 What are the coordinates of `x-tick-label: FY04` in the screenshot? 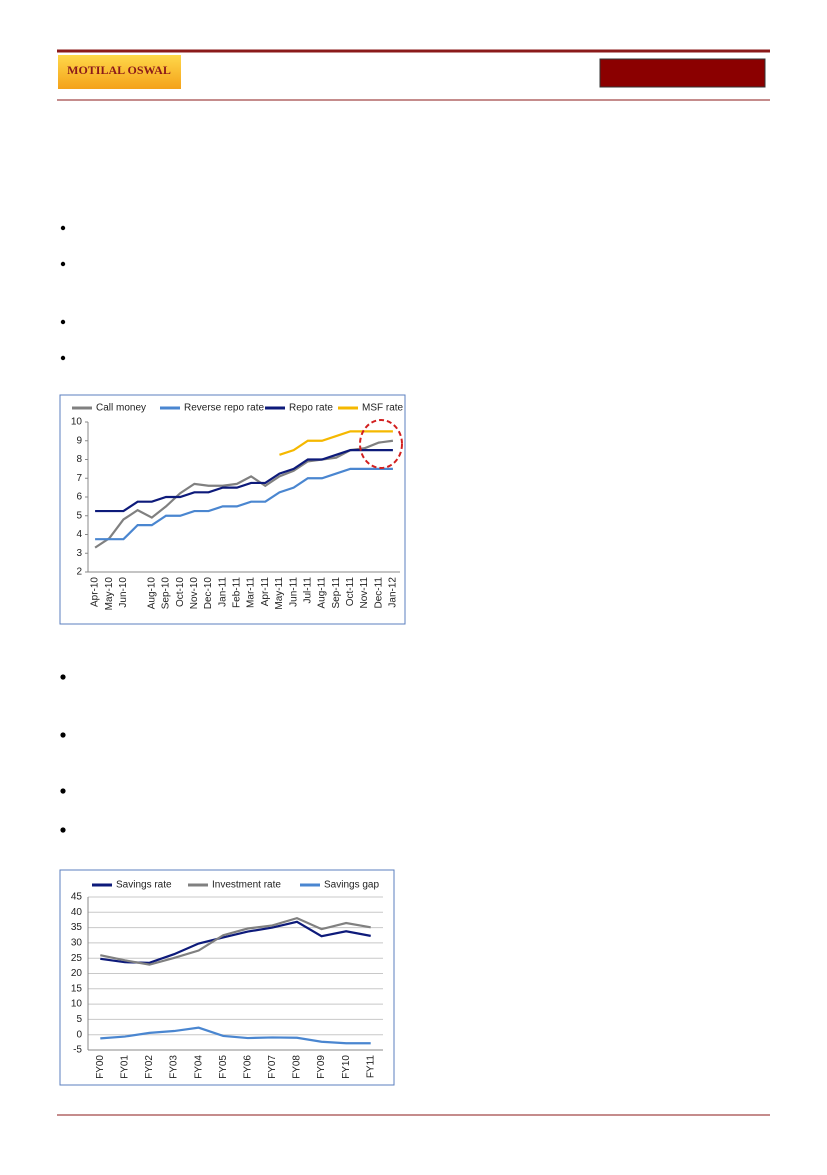 It's located at (198, 1067).